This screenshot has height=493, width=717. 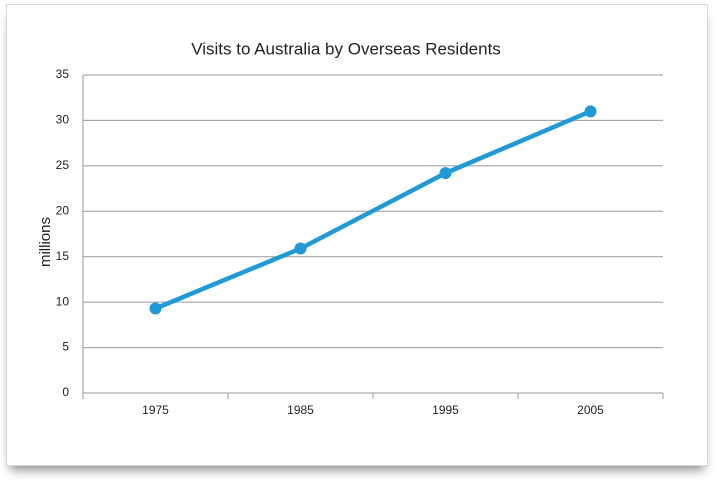 I want to click on y-tick-label: 35, so click(x=63, y=74).